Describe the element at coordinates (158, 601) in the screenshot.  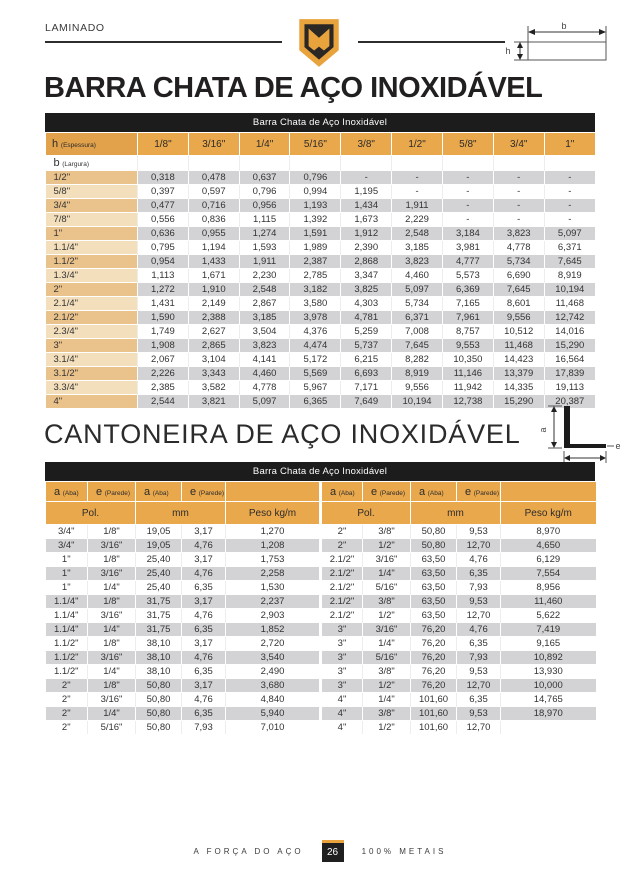
I see `table-cell: 31,75` at that location.